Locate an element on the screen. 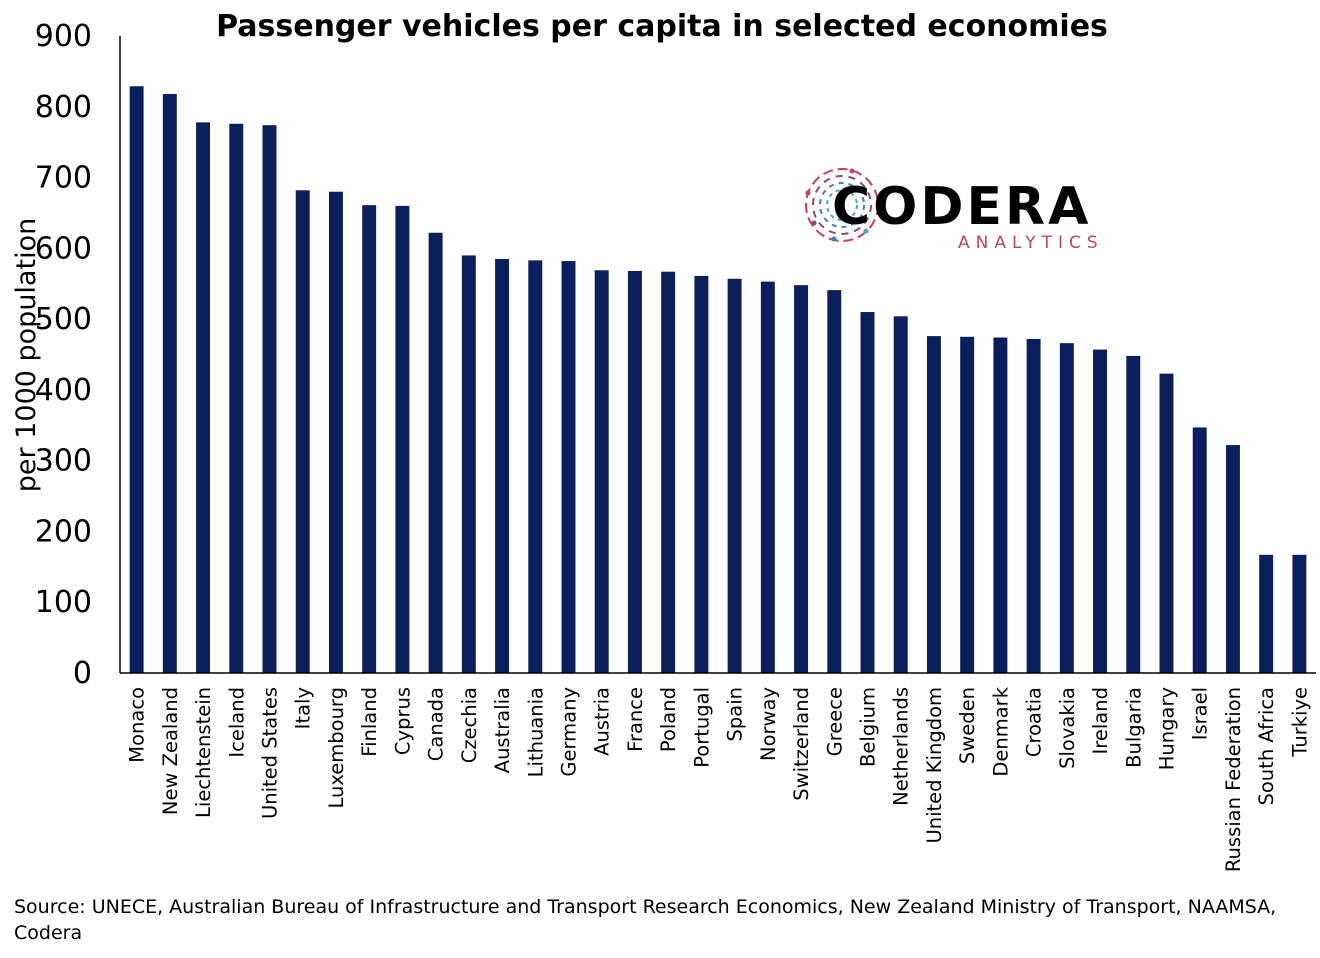 The image size is (1320, 958). category-label: Israel is located at coordinates (1200, 713).